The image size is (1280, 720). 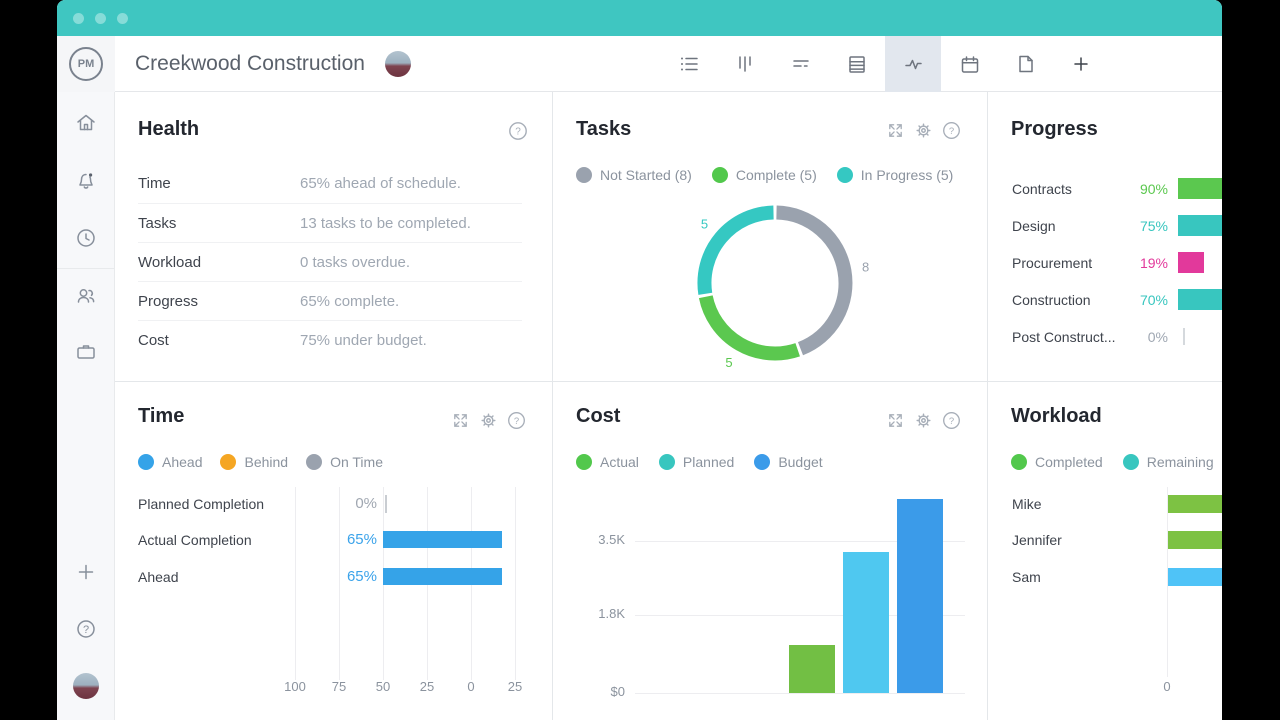 What do you see at coordinates (895, 420) in the screenshot?
I see `expand-icon` at bounding box center [895, 420].